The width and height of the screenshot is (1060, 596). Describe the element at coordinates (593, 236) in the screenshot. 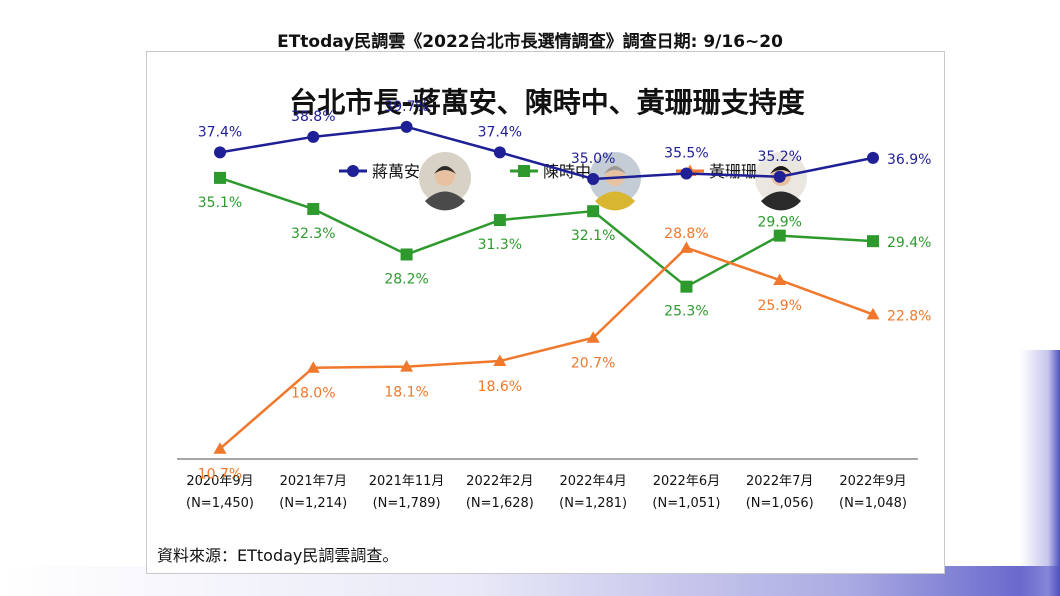

I see `data-label: 32.1%` at that location.